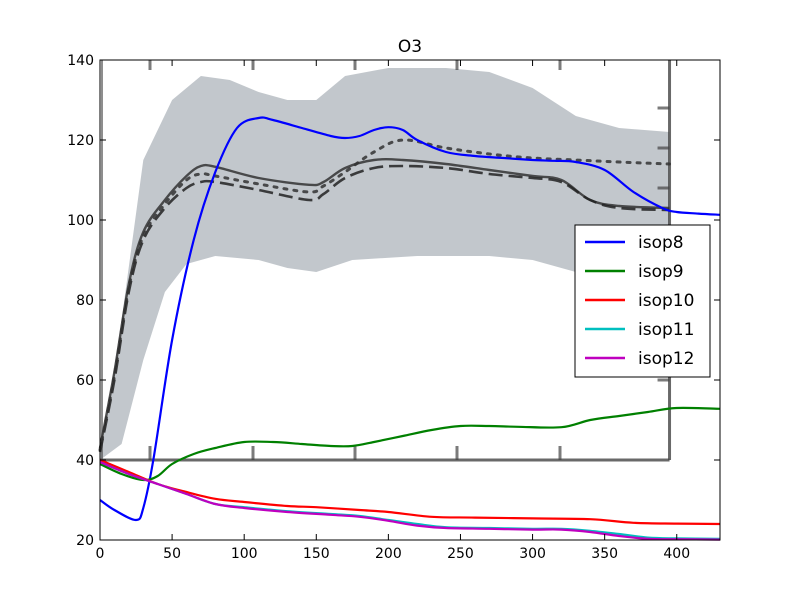 The height and width of the screenshot is (600, 800). I want to click on y-tick-label: 20, so click(85, 541).